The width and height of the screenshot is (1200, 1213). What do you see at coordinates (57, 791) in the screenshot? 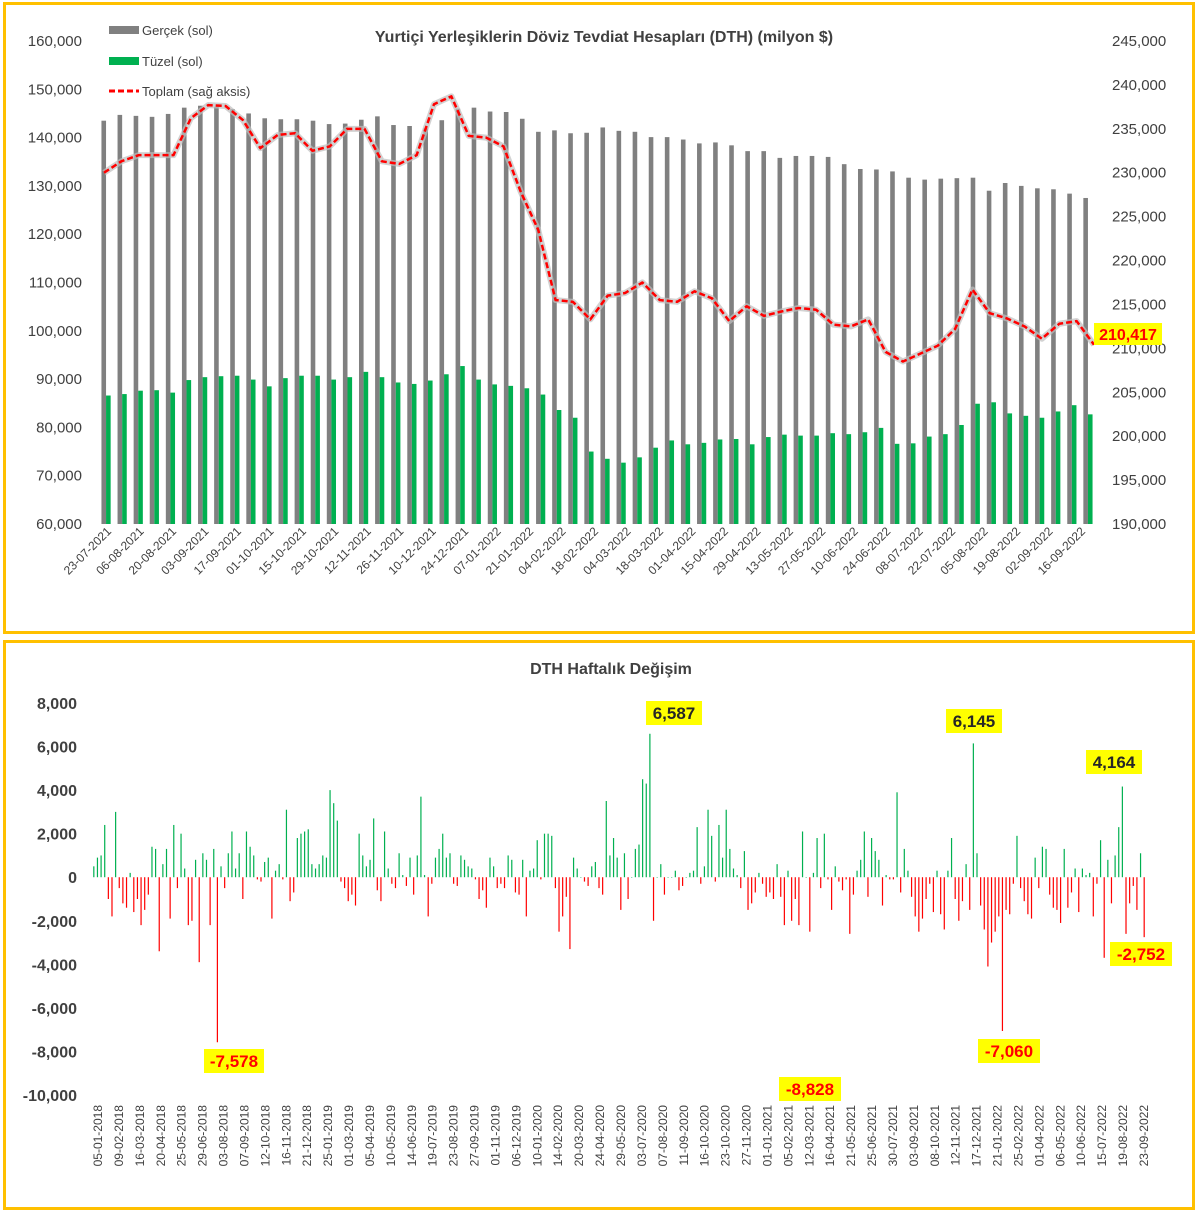
I see `y-axis-tick-label: 4,000` at bounding box center [57, 791].